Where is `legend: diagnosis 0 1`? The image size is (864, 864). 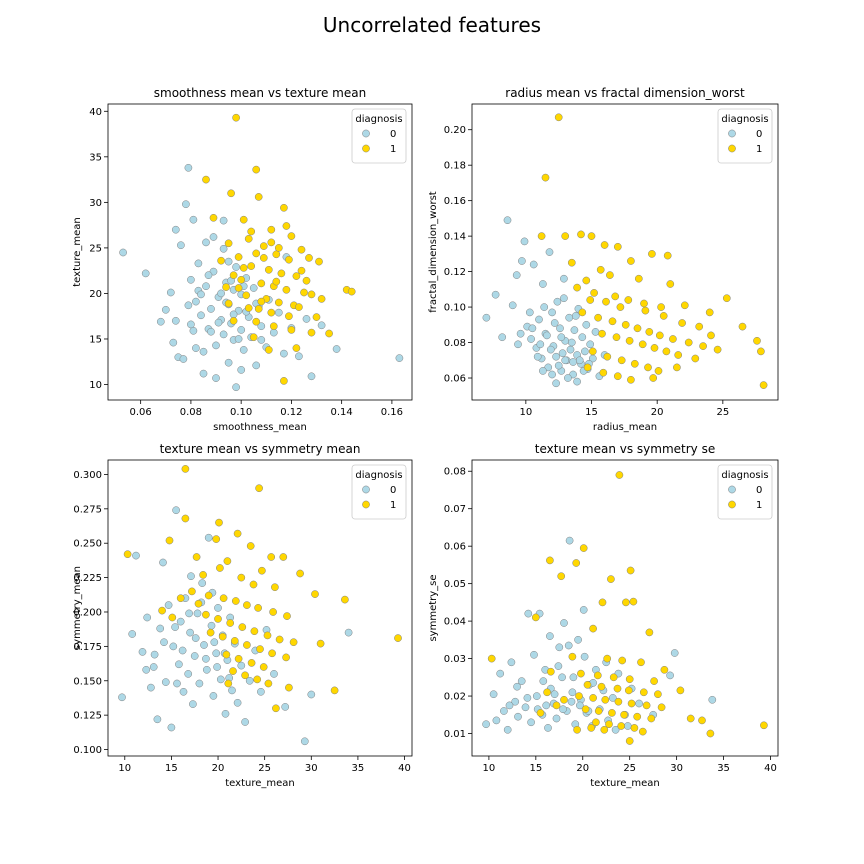 legend: diagnosis 0 1 is located at coordinates (745, 136).